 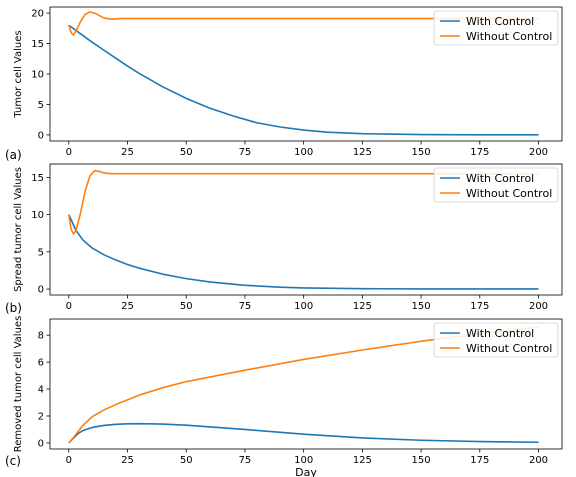 I want to click on y-tick-label: 8, so click(x=41, y=336).